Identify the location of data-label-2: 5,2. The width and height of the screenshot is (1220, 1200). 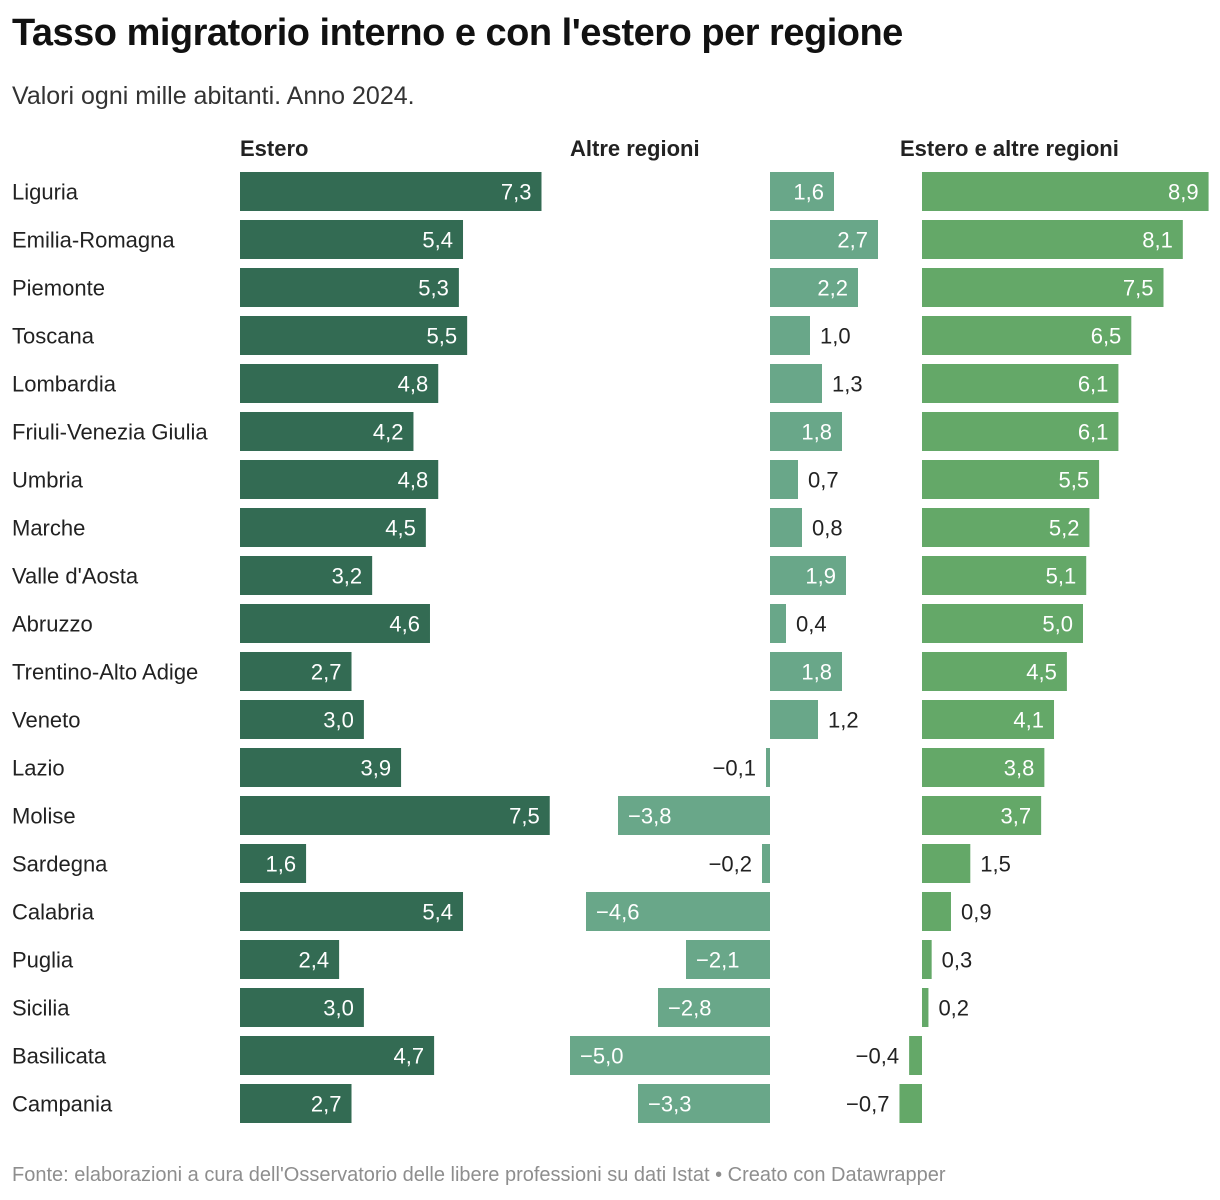
(1064, 528).